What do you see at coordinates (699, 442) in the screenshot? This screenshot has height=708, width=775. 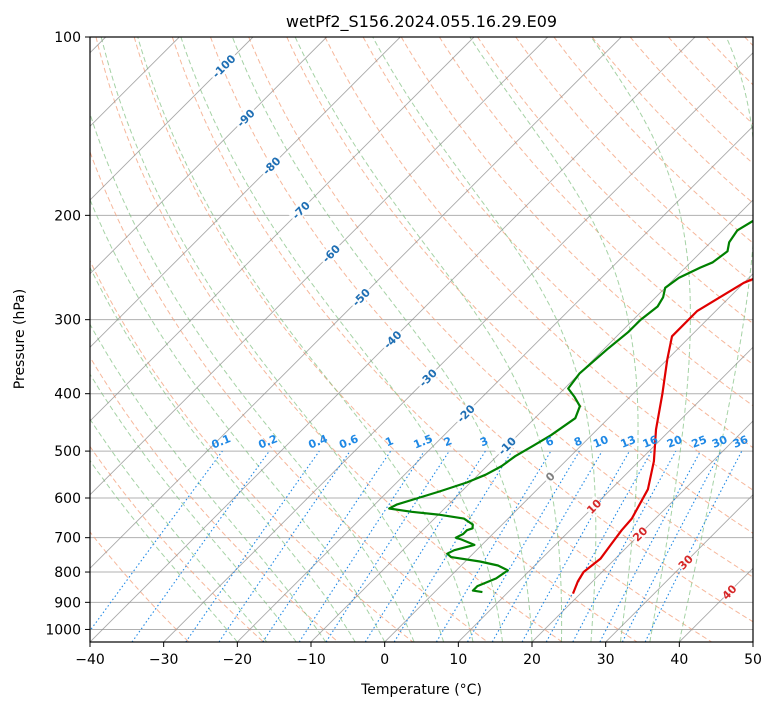 I see `mixing-ratio-label: 25` at bounding box center [699, 442].